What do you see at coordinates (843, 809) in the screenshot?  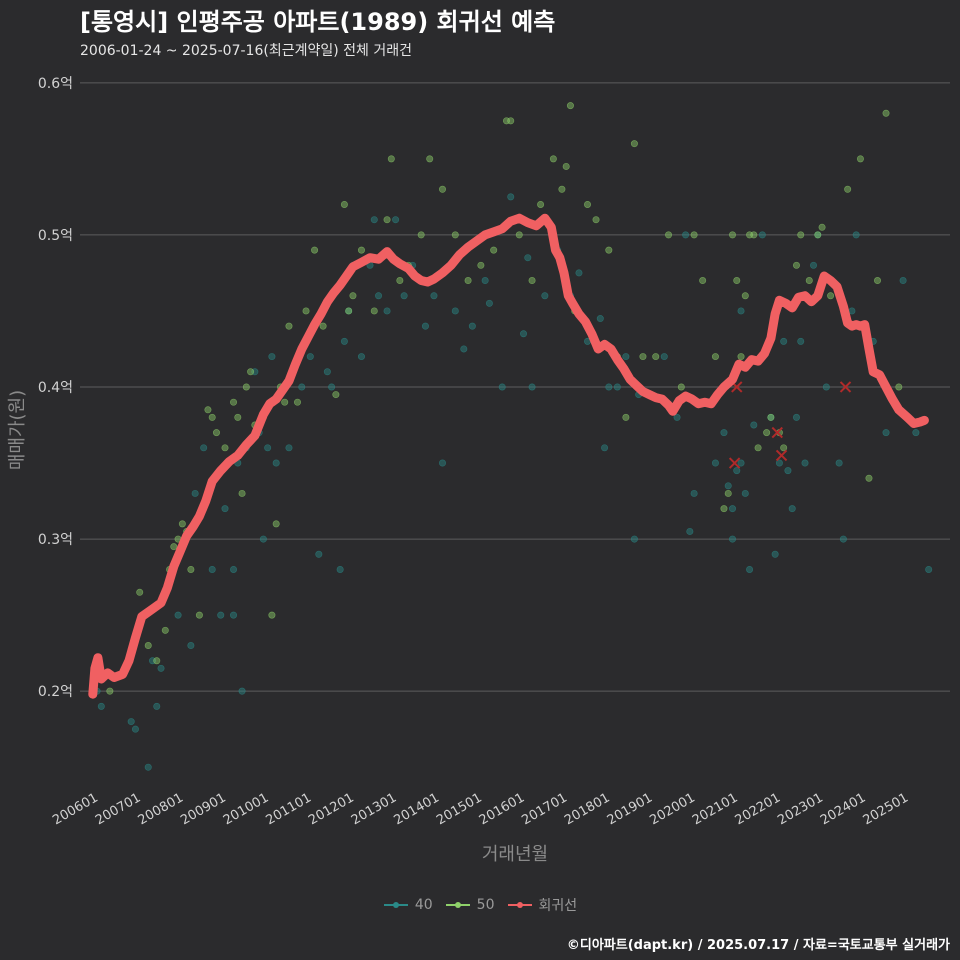 I see `x-tick-label: 202401` at bounding box center [843, 809].